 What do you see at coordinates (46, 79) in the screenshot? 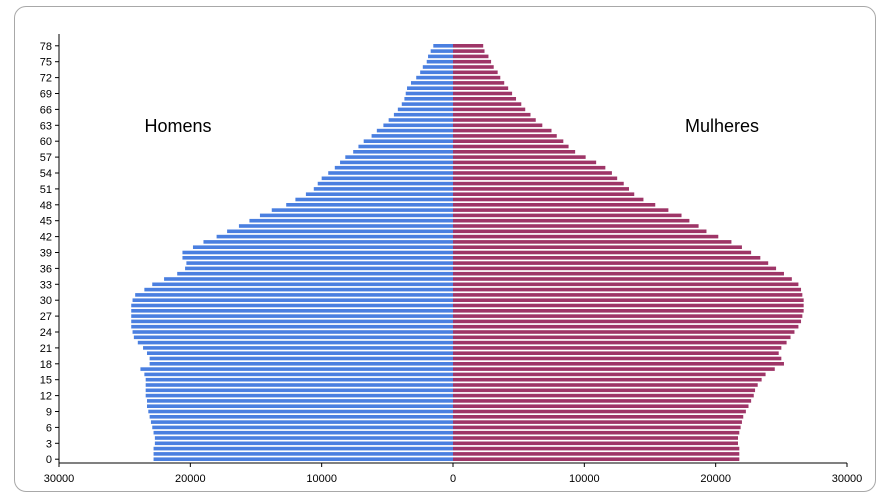
I see `y-tick-label: 72` at bounding box center [46, 79].